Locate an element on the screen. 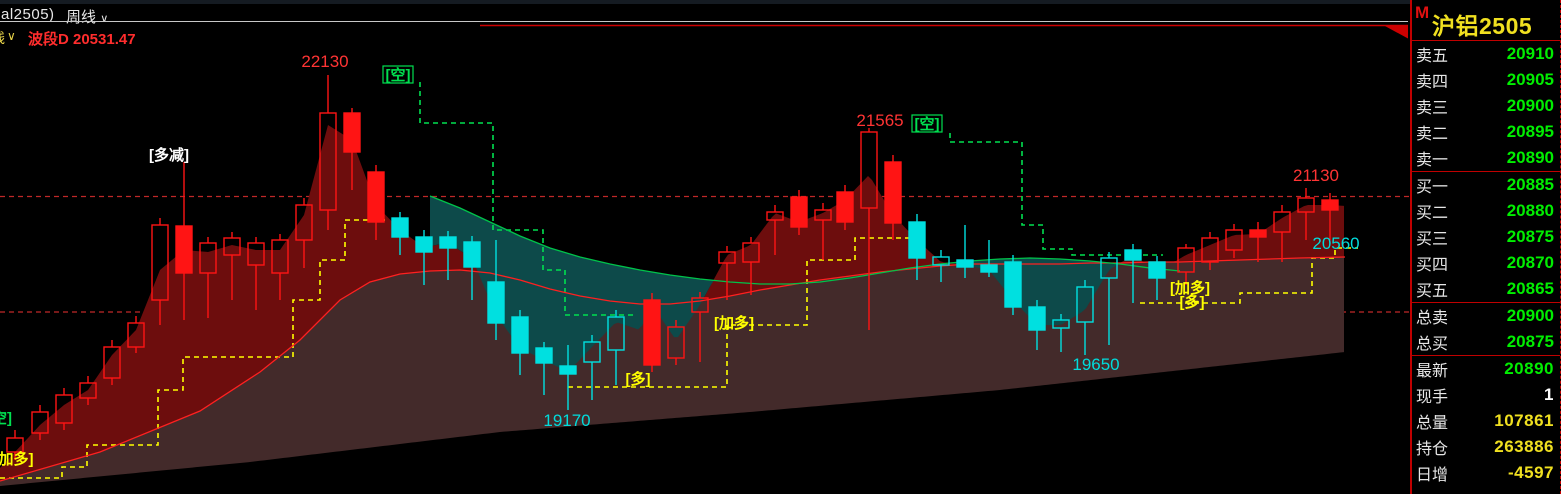 The height and width of the screenshot is (494, 1561). bid-row: 买五 20865 is located at coordinates (1486, 289).